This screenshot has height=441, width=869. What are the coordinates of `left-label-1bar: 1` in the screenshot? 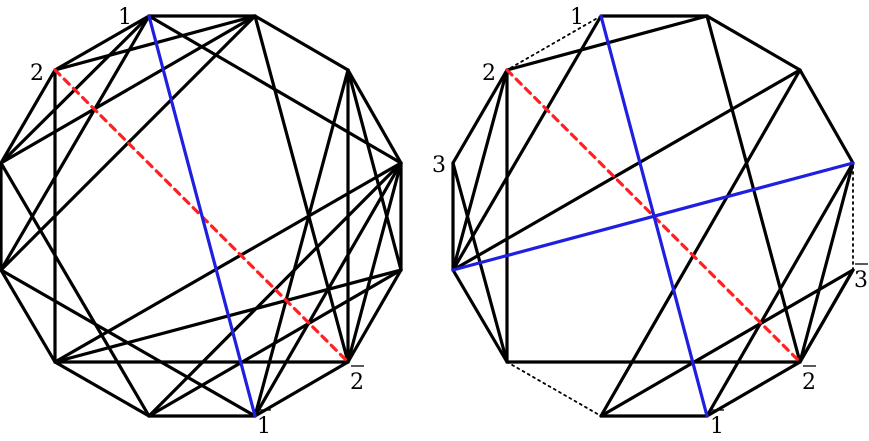 It's located at (264, 424).